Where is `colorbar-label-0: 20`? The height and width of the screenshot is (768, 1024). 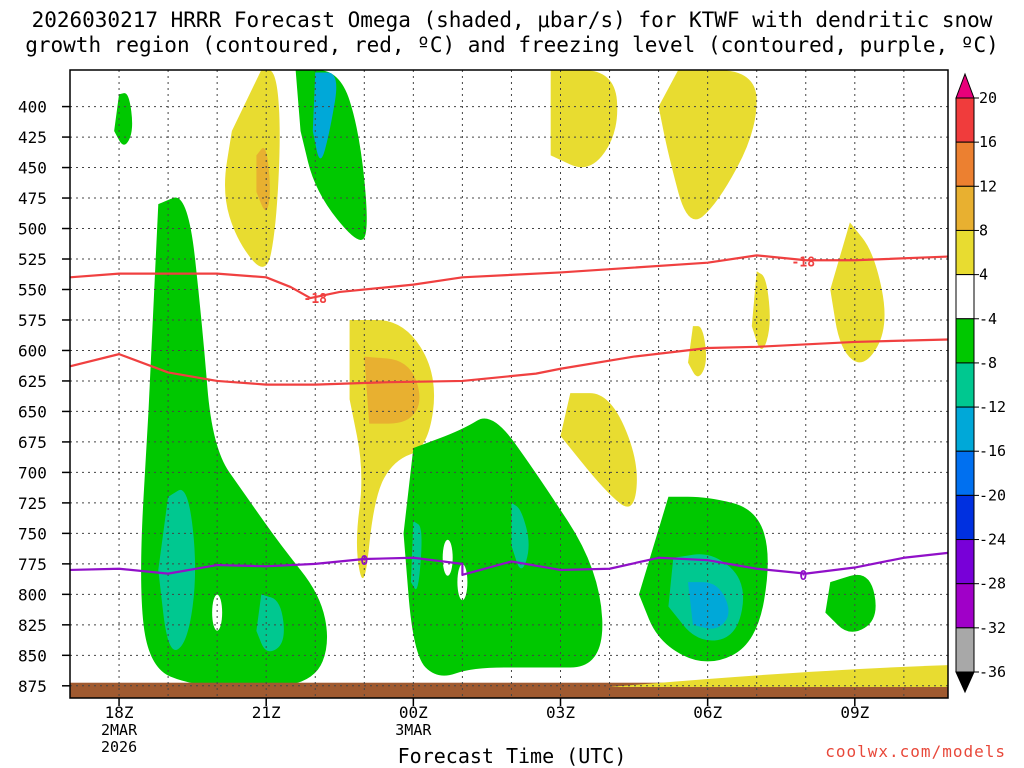
colorbar-label-0: 20 is located at coordinates (988, 98).